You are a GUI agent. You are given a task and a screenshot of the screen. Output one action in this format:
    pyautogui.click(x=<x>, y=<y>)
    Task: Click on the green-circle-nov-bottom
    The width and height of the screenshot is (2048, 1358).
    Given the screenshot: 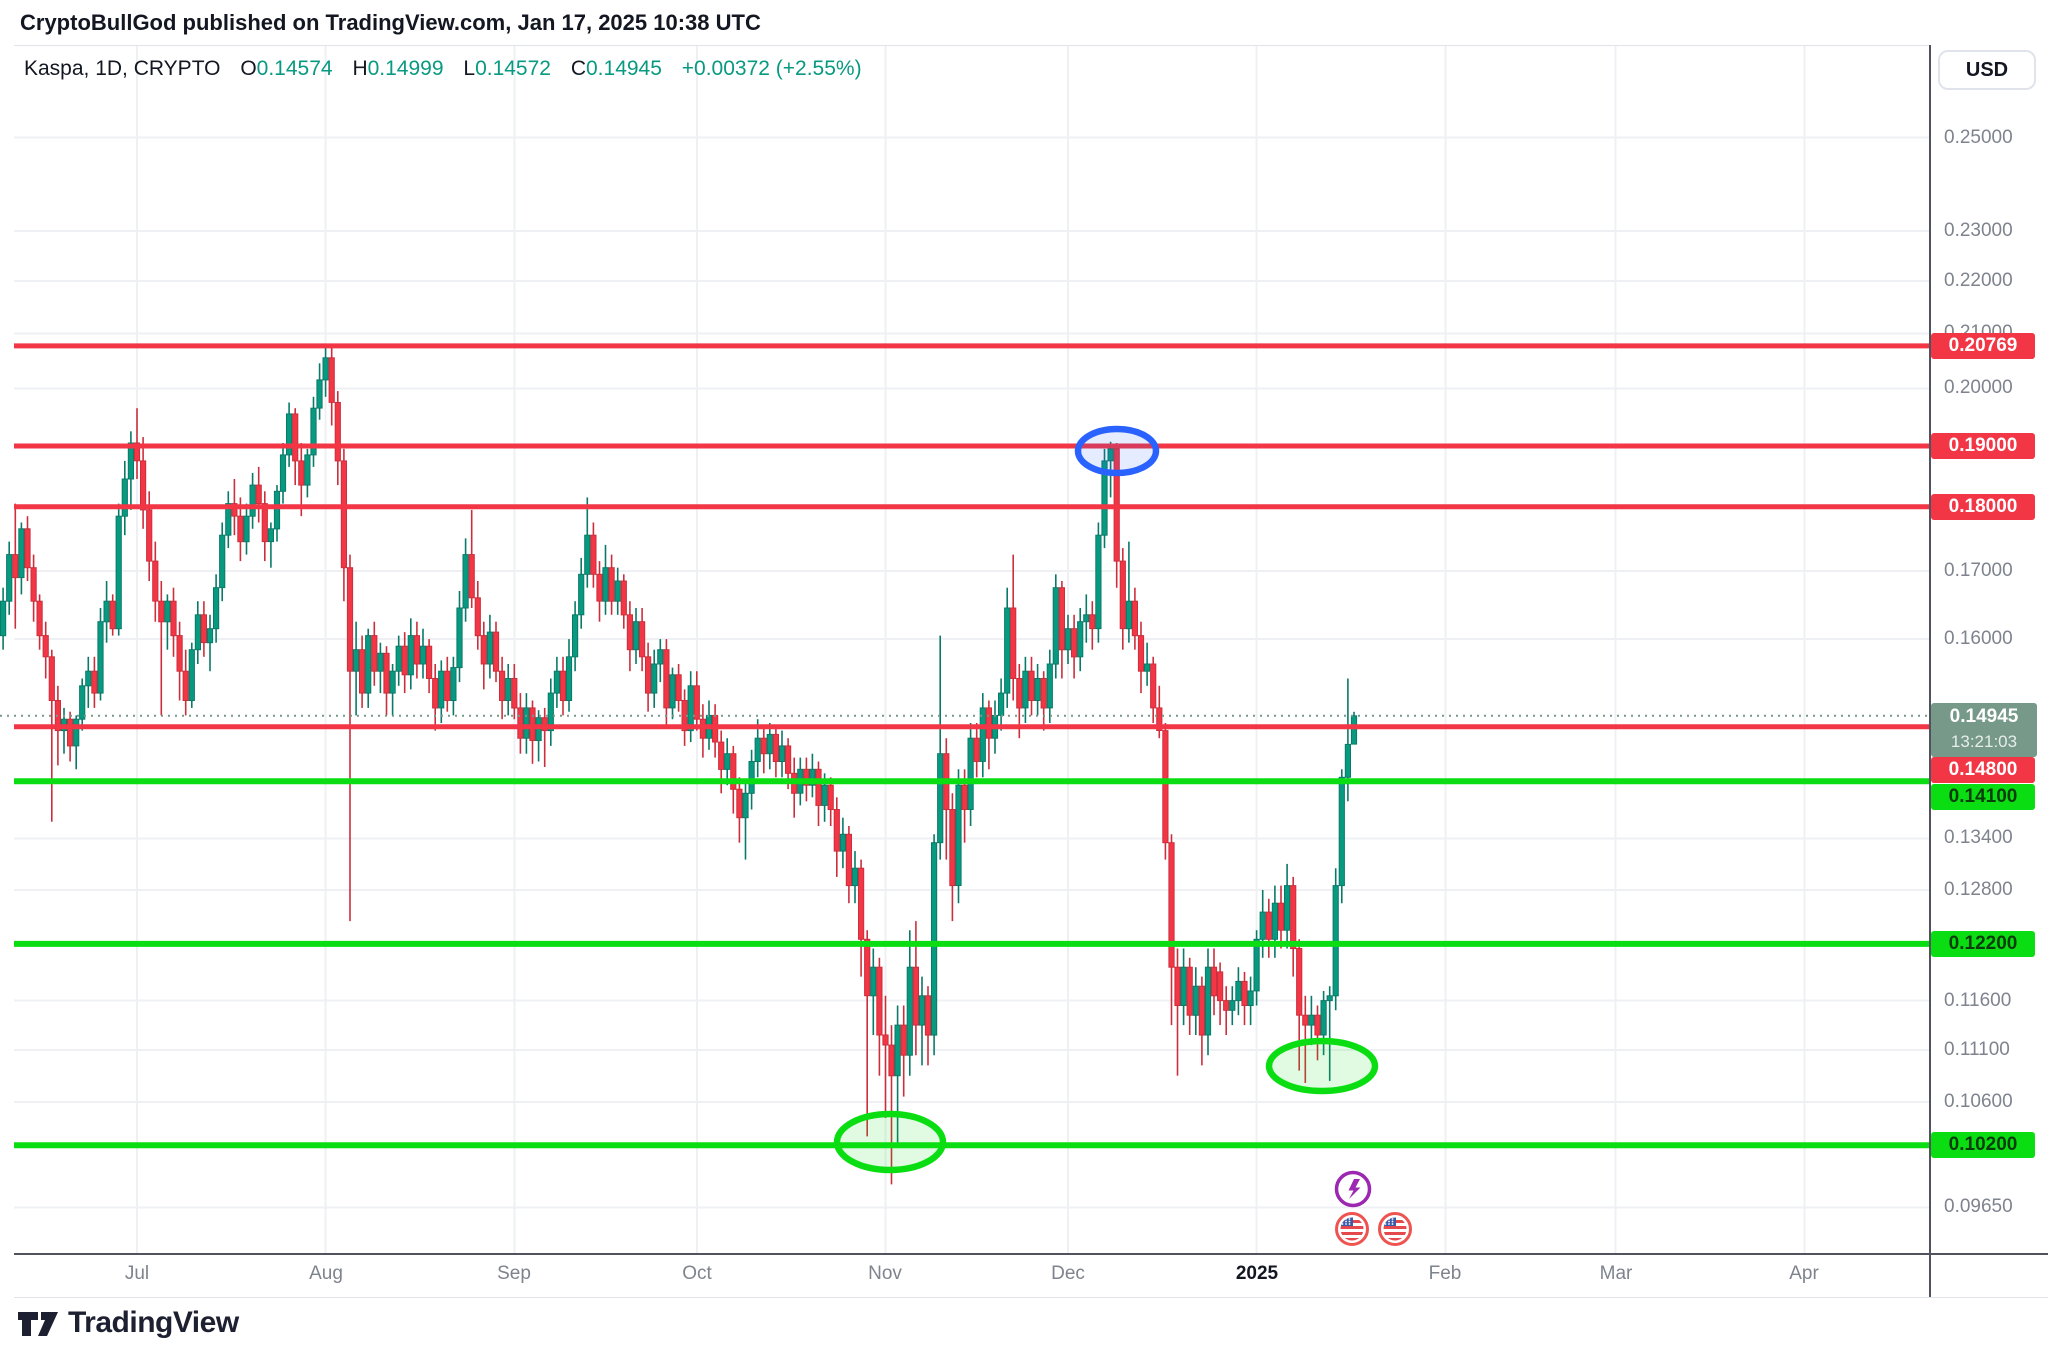 What is the action you would take?
    pyautogui.click(x=890, y=1142)
    